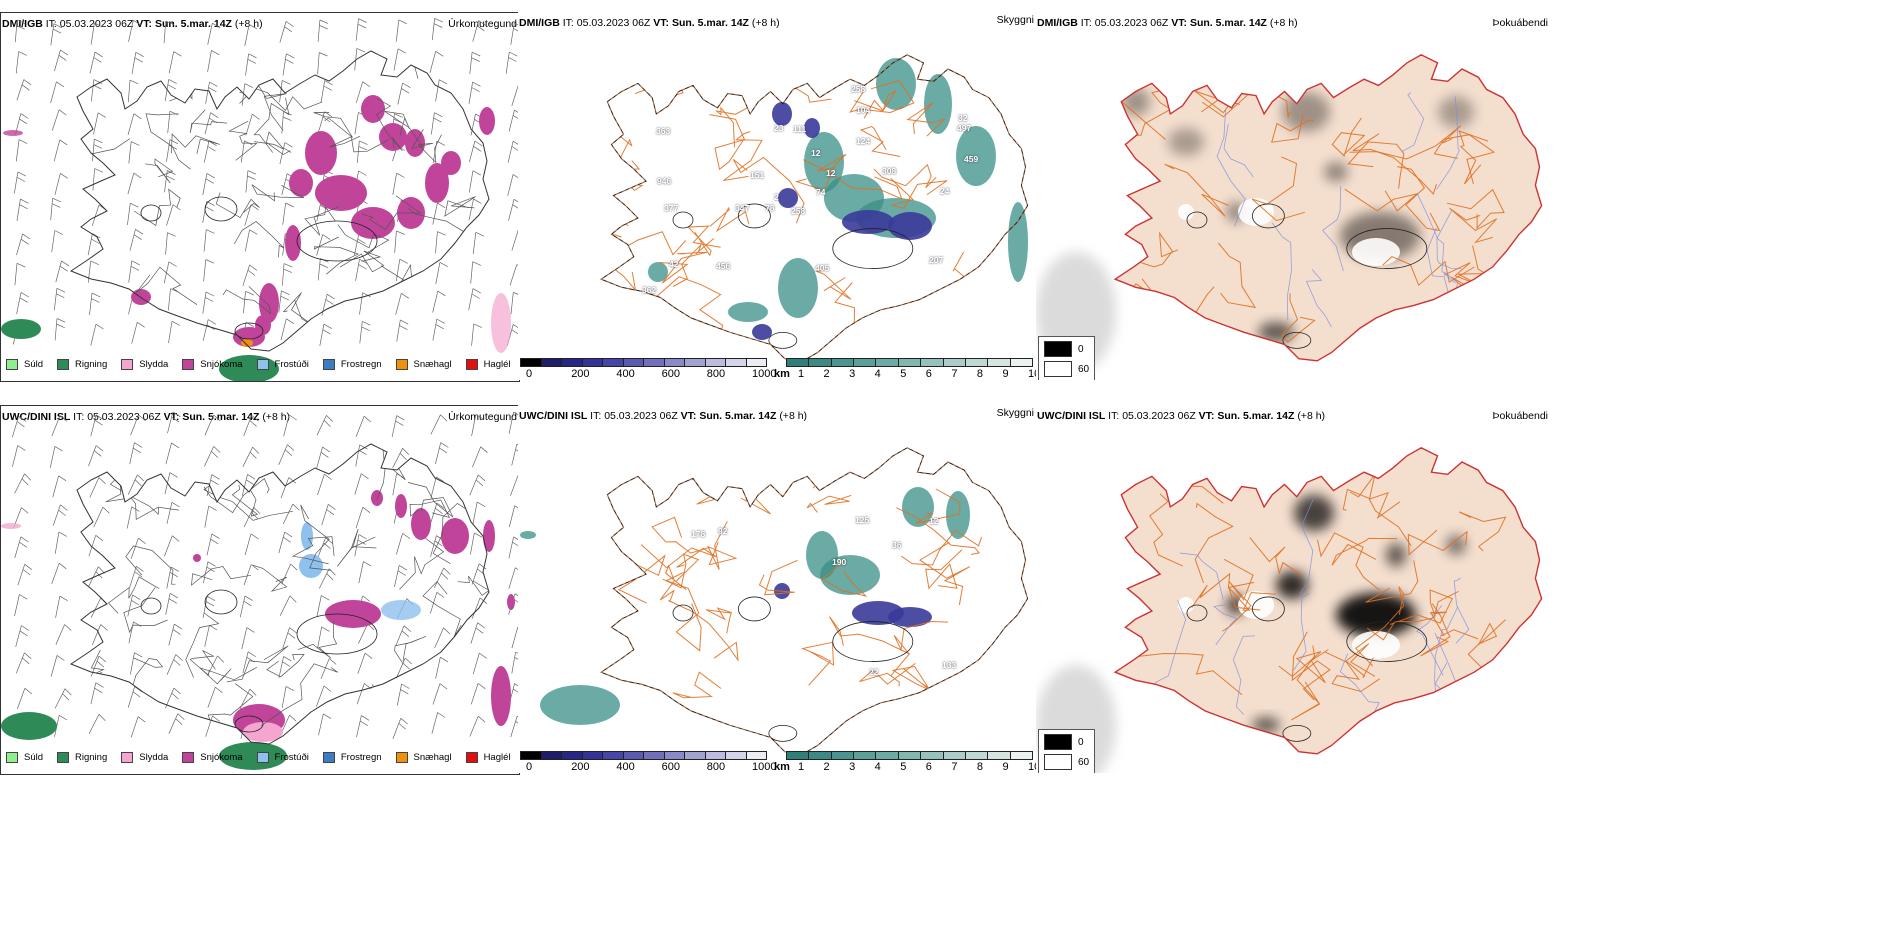  Describe the element at coordinates (625, 374) in the screenshot. I see `colorbar-tick: 400` at that location.